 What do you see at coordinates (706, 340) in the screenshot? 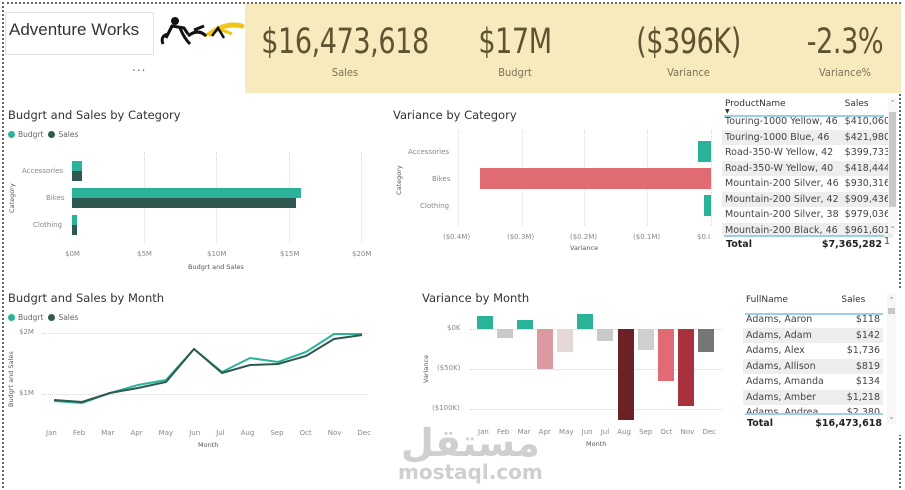
I see `bar-variance-dec` at bounding box center [706, 340].